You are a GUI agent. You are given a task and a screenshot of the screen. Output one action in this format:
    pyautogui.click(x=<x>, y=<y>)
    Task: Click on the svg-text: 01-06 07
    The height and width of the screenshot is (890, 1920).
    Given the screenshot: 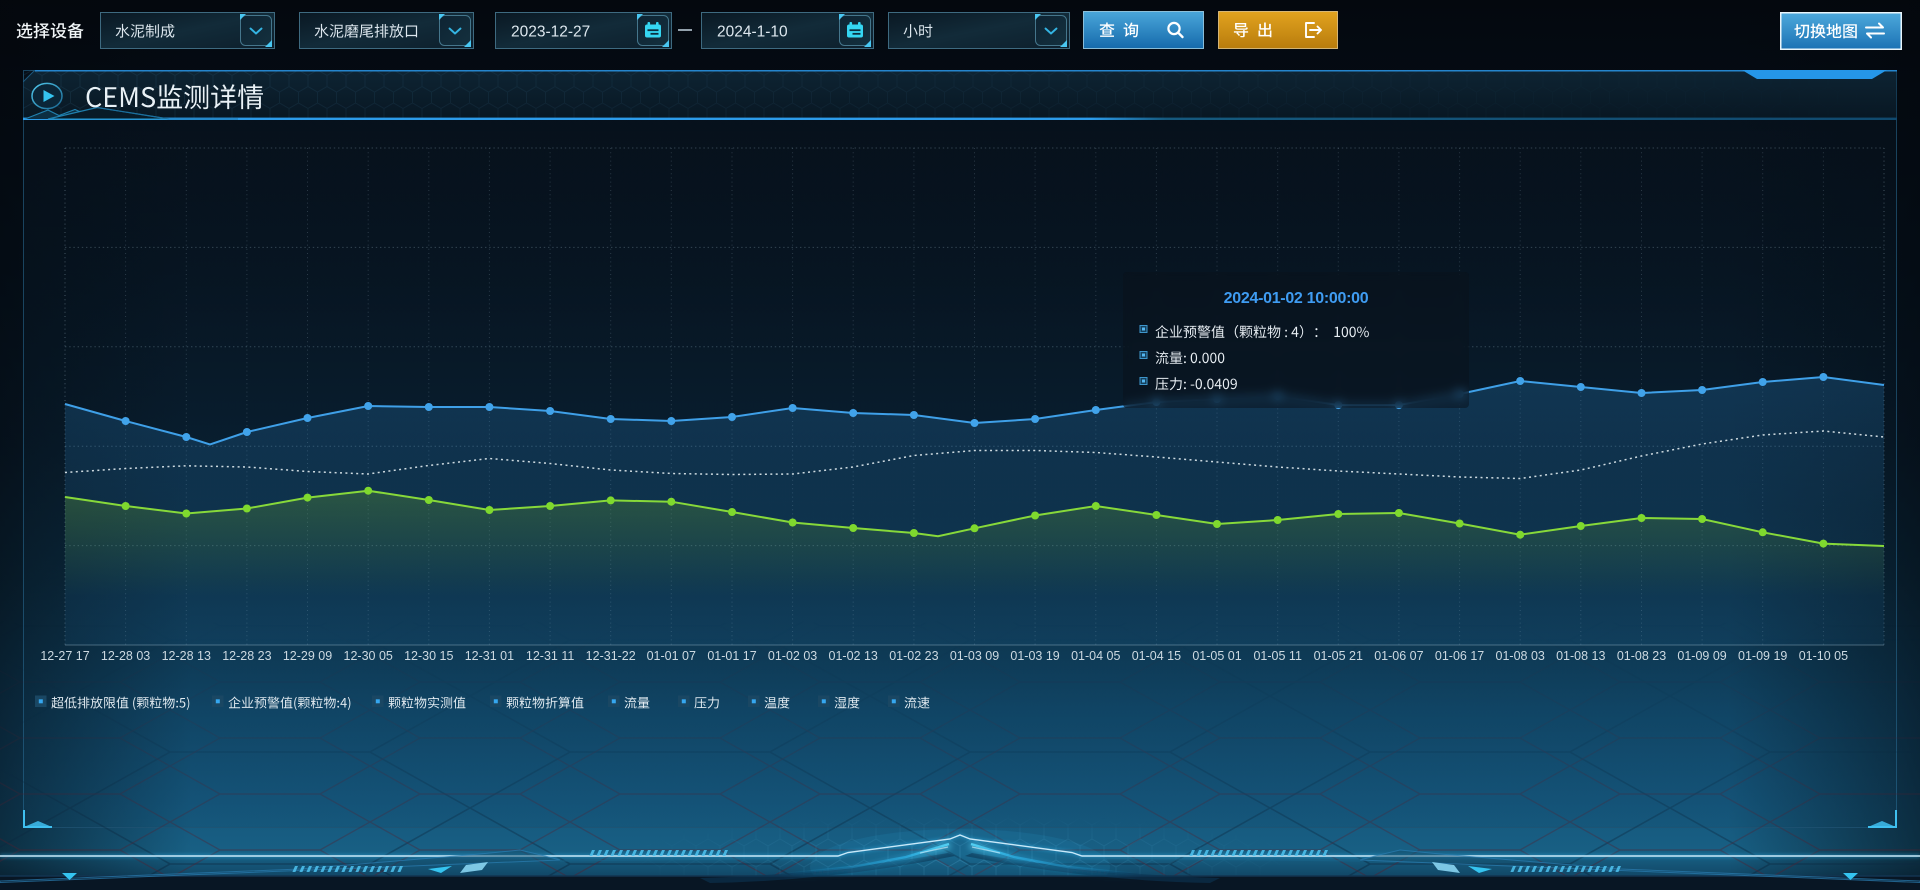 What is the action you would take?
    pyautogui.click(x=1398, y=656)
    